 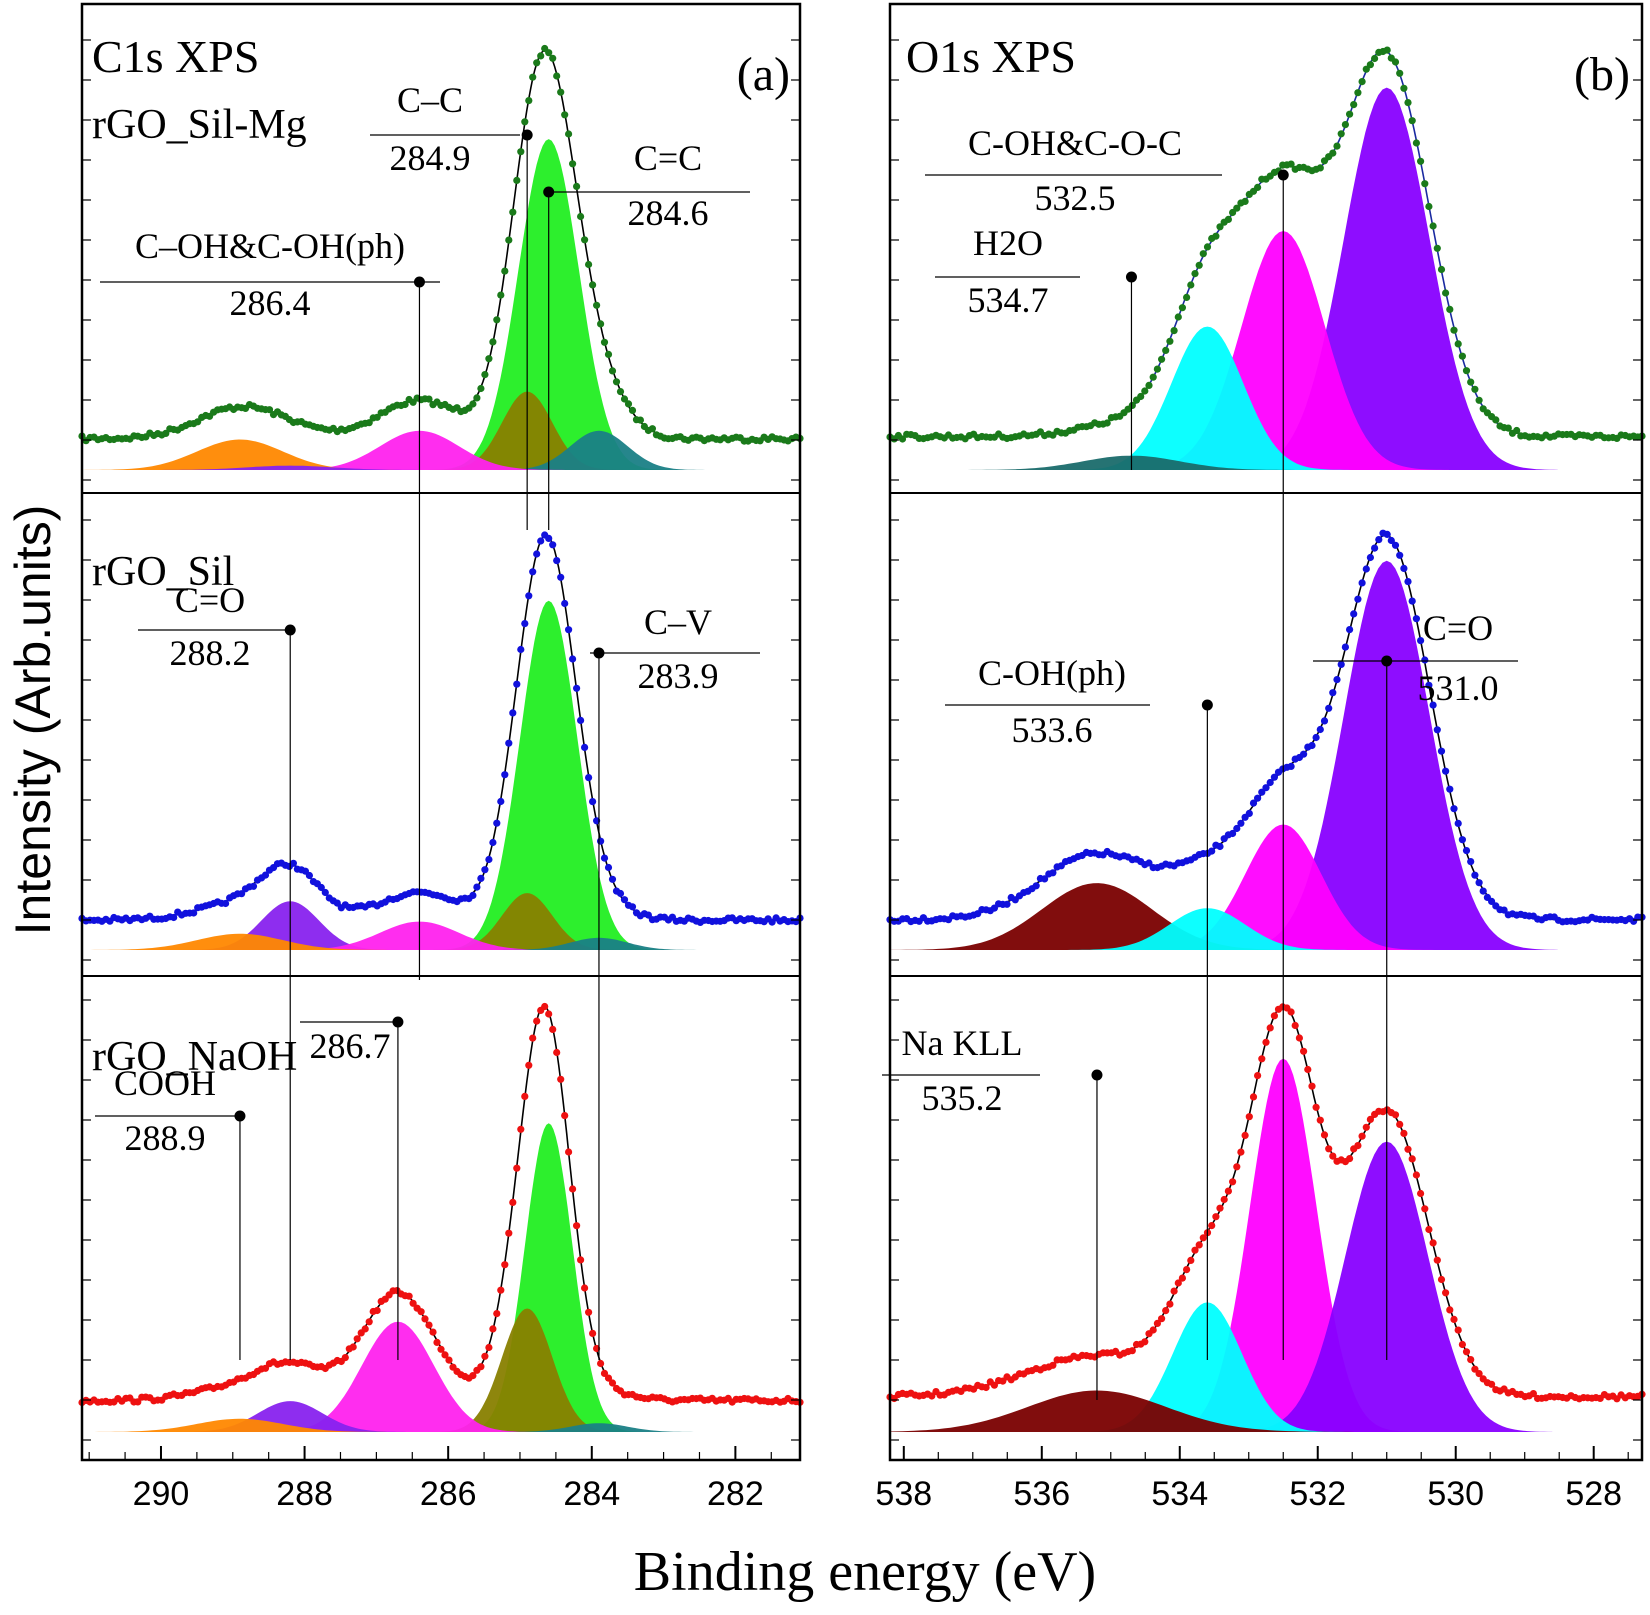 What do you see at coordinates (962, 1043) in the screenshot?
I see `peak-label-name: Na KLL` at bounding box center [962, 1043].